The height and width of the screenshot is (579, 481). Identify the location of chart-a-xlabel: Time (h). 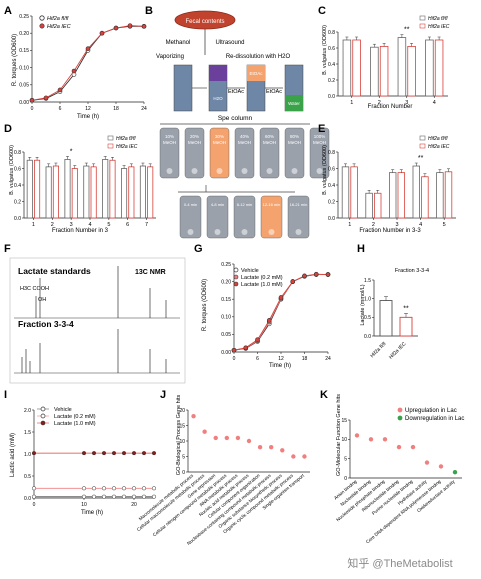
(88, 117).